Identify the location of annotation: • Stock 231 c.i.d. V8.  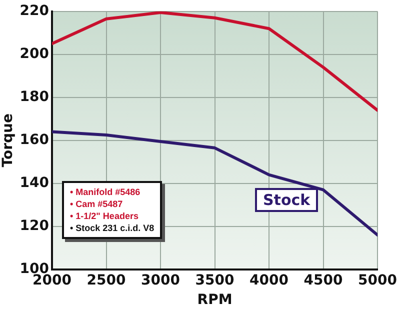
(112, 228).